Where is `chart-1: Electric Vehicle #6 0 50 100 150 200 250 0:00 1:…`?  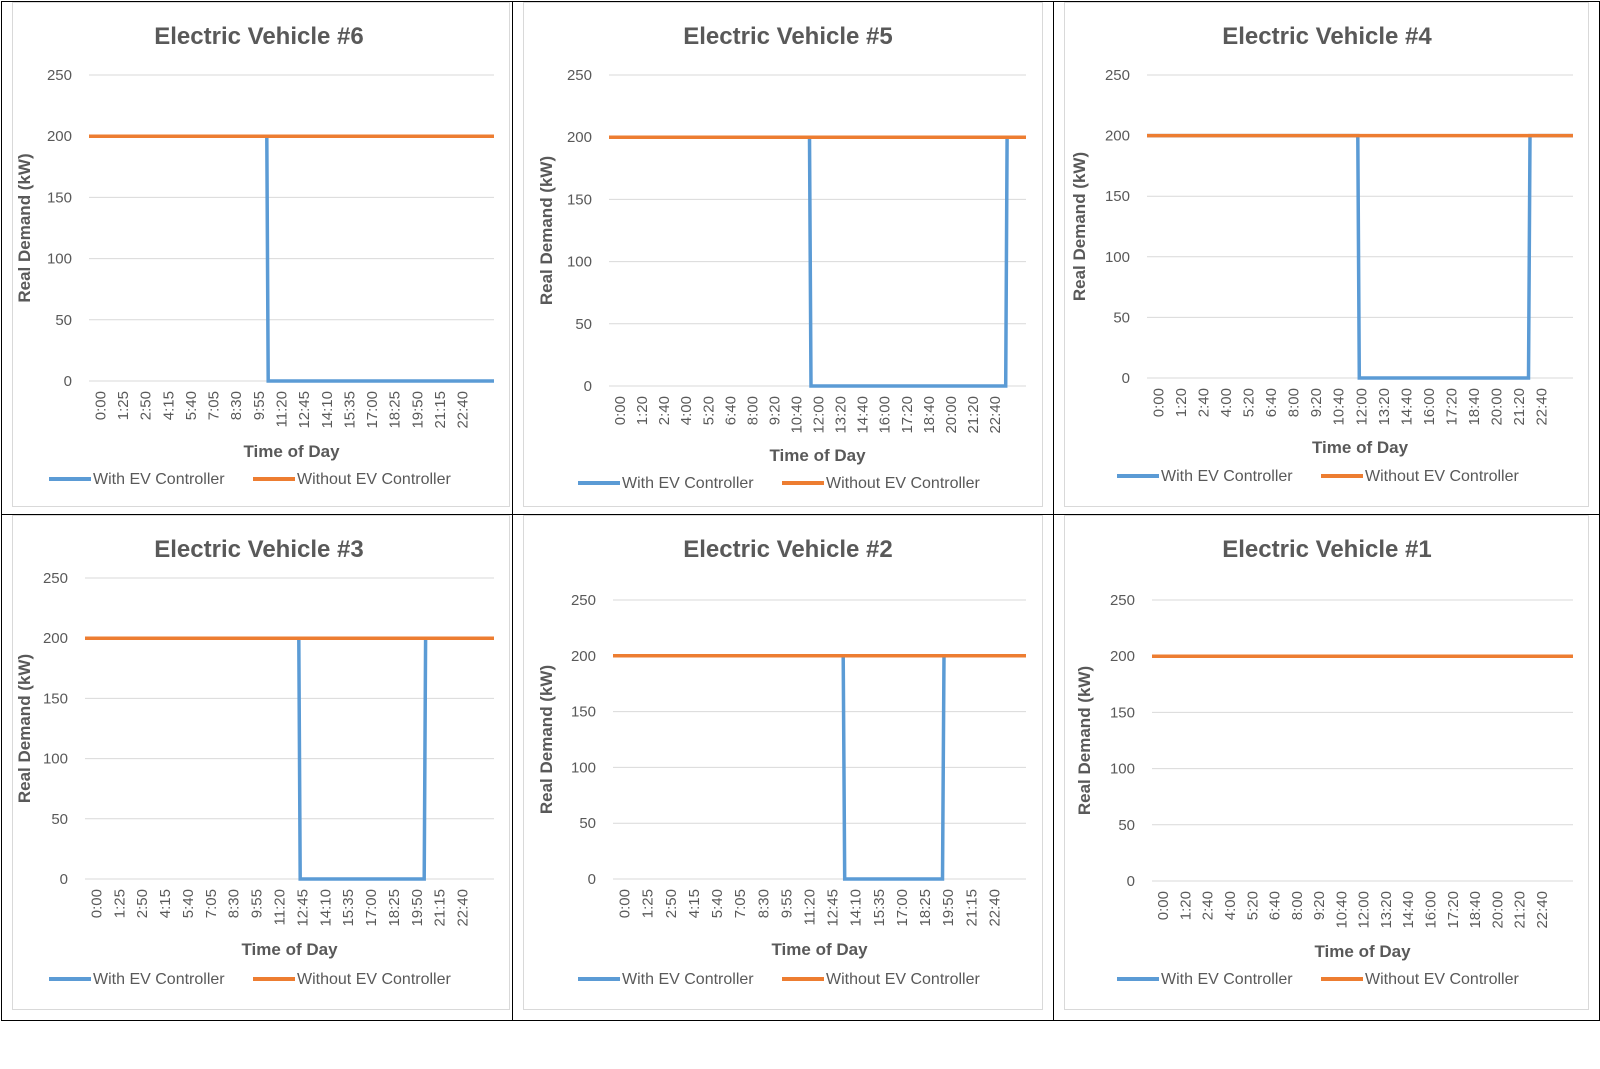
chart-1: Electric Vehicle #6 0 50 100 150 200 250 0:00 1:… is located at coordinates (254, 255).